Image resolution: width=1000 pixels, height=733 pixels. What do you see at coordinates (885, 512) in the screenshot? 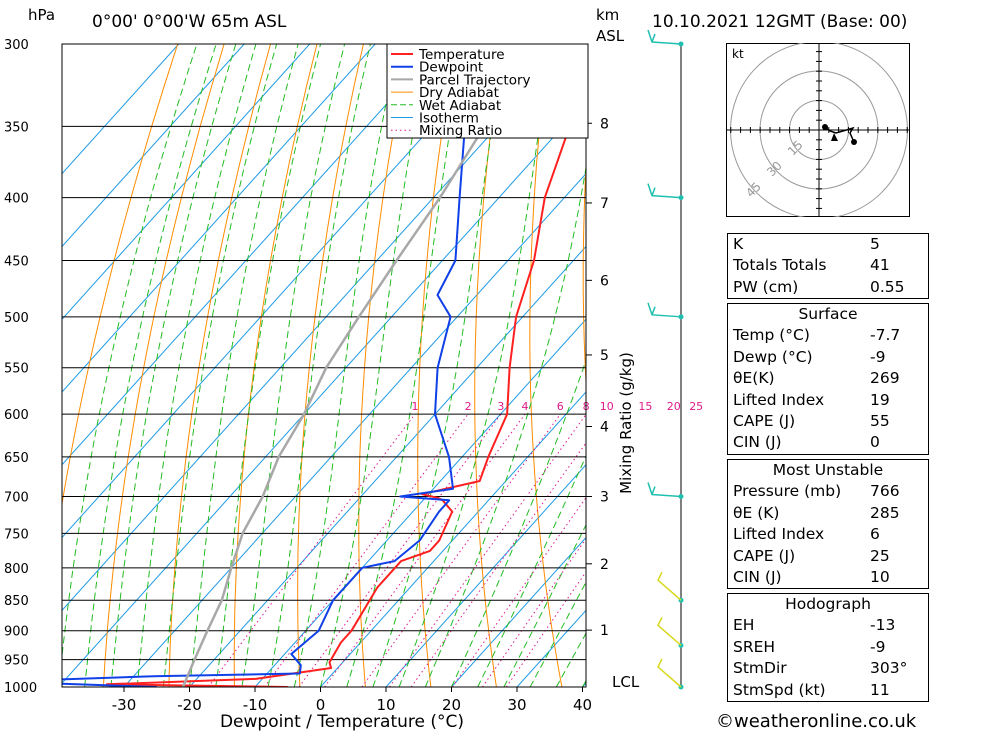
I see `mu-thetae-value: 285` at bounding box center [885, 512].